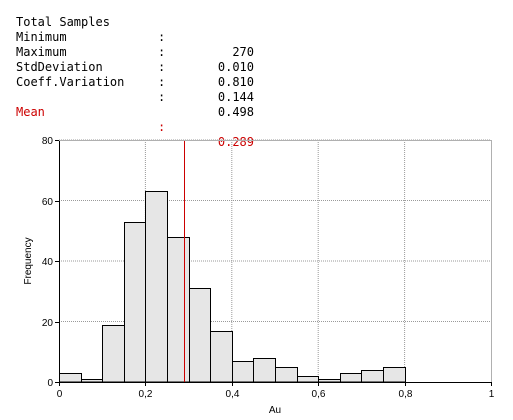  I want to click on y-tick-label: 80, so click(48, 141).